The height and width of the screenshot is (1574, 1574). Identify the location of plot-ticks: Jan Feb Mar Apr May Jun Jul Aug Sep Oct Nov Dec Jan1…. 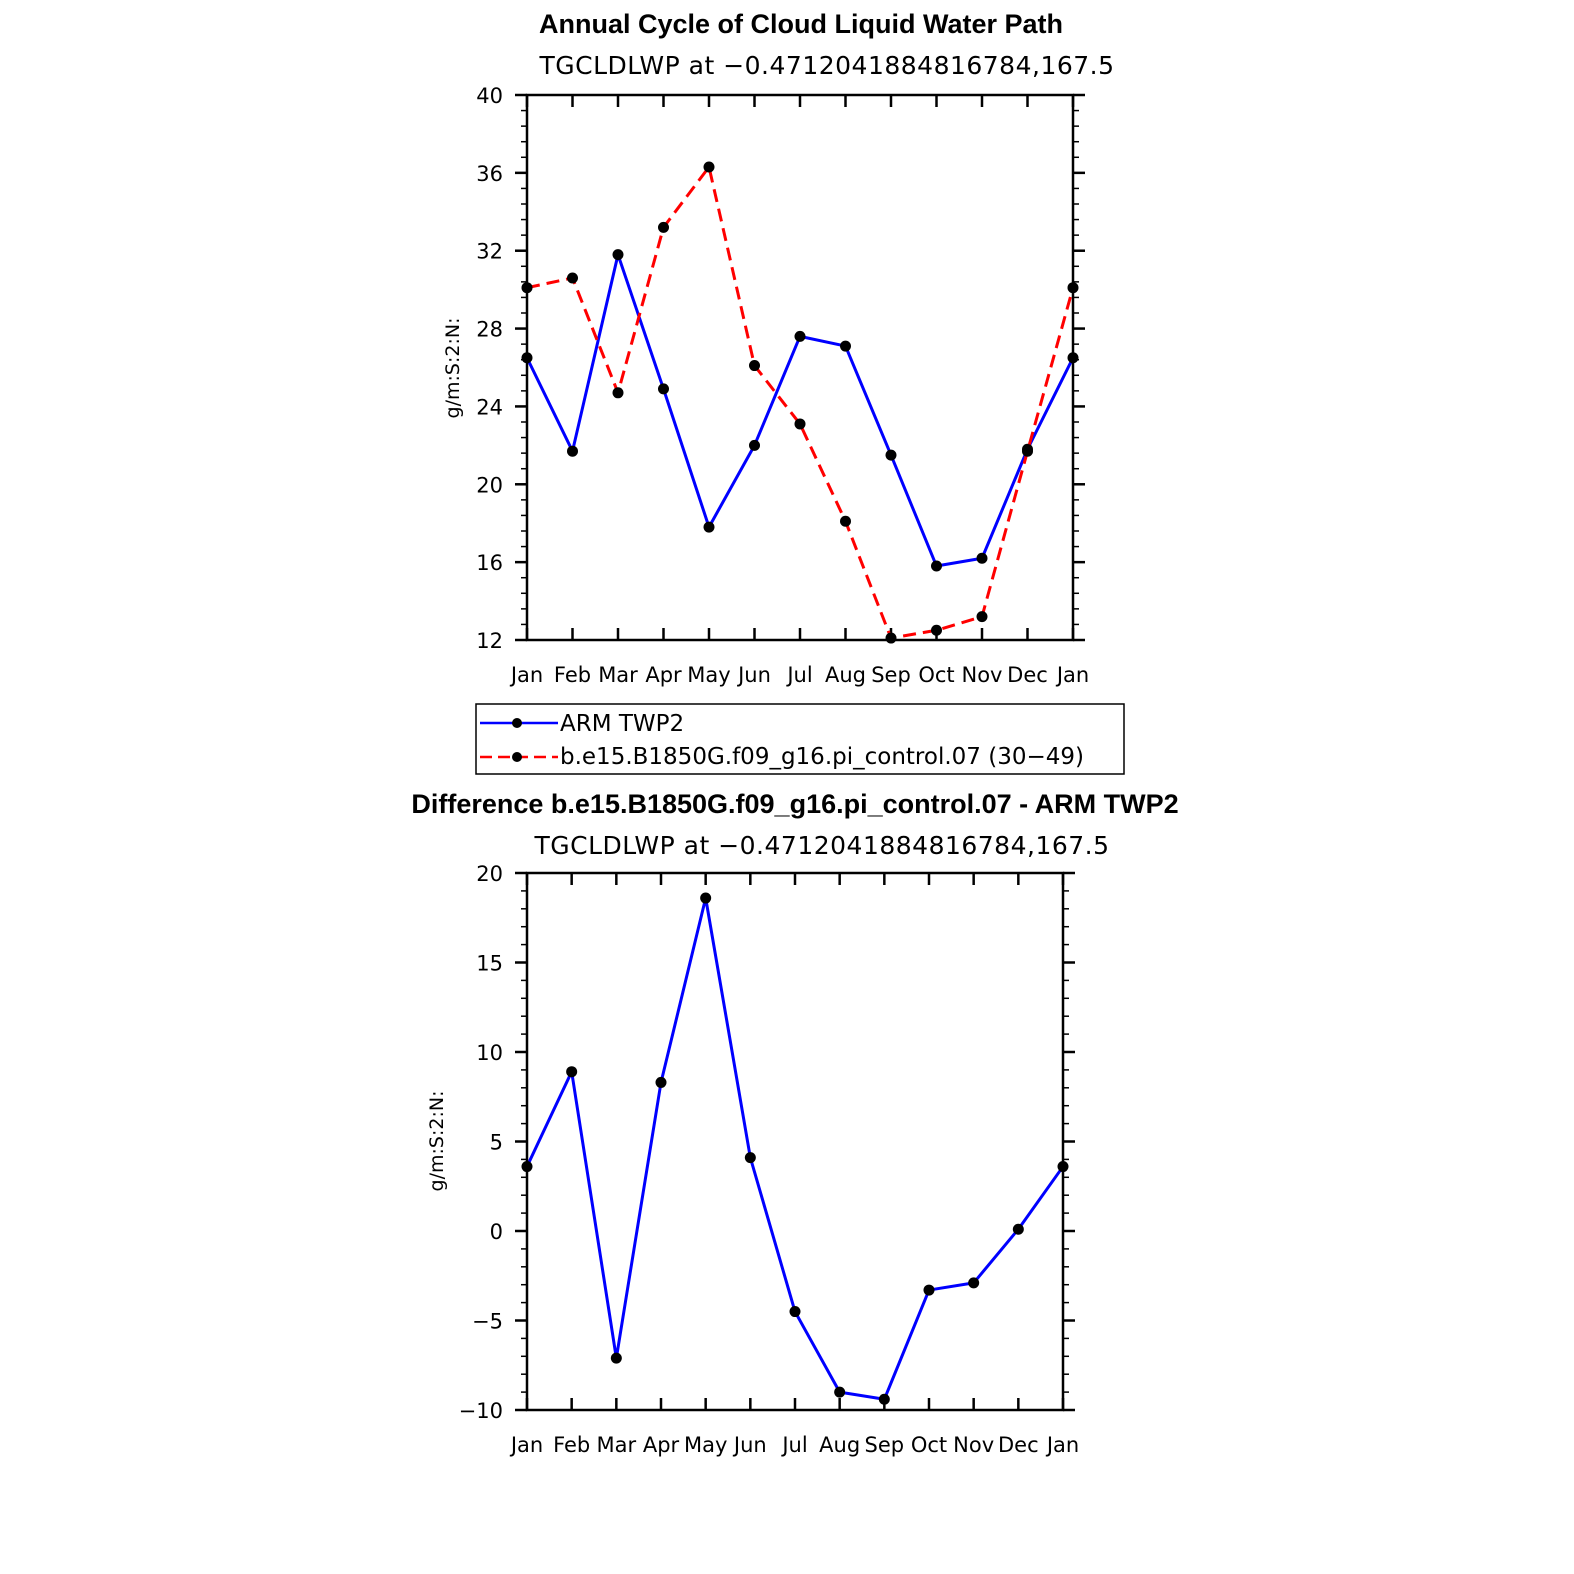
(782, 385).